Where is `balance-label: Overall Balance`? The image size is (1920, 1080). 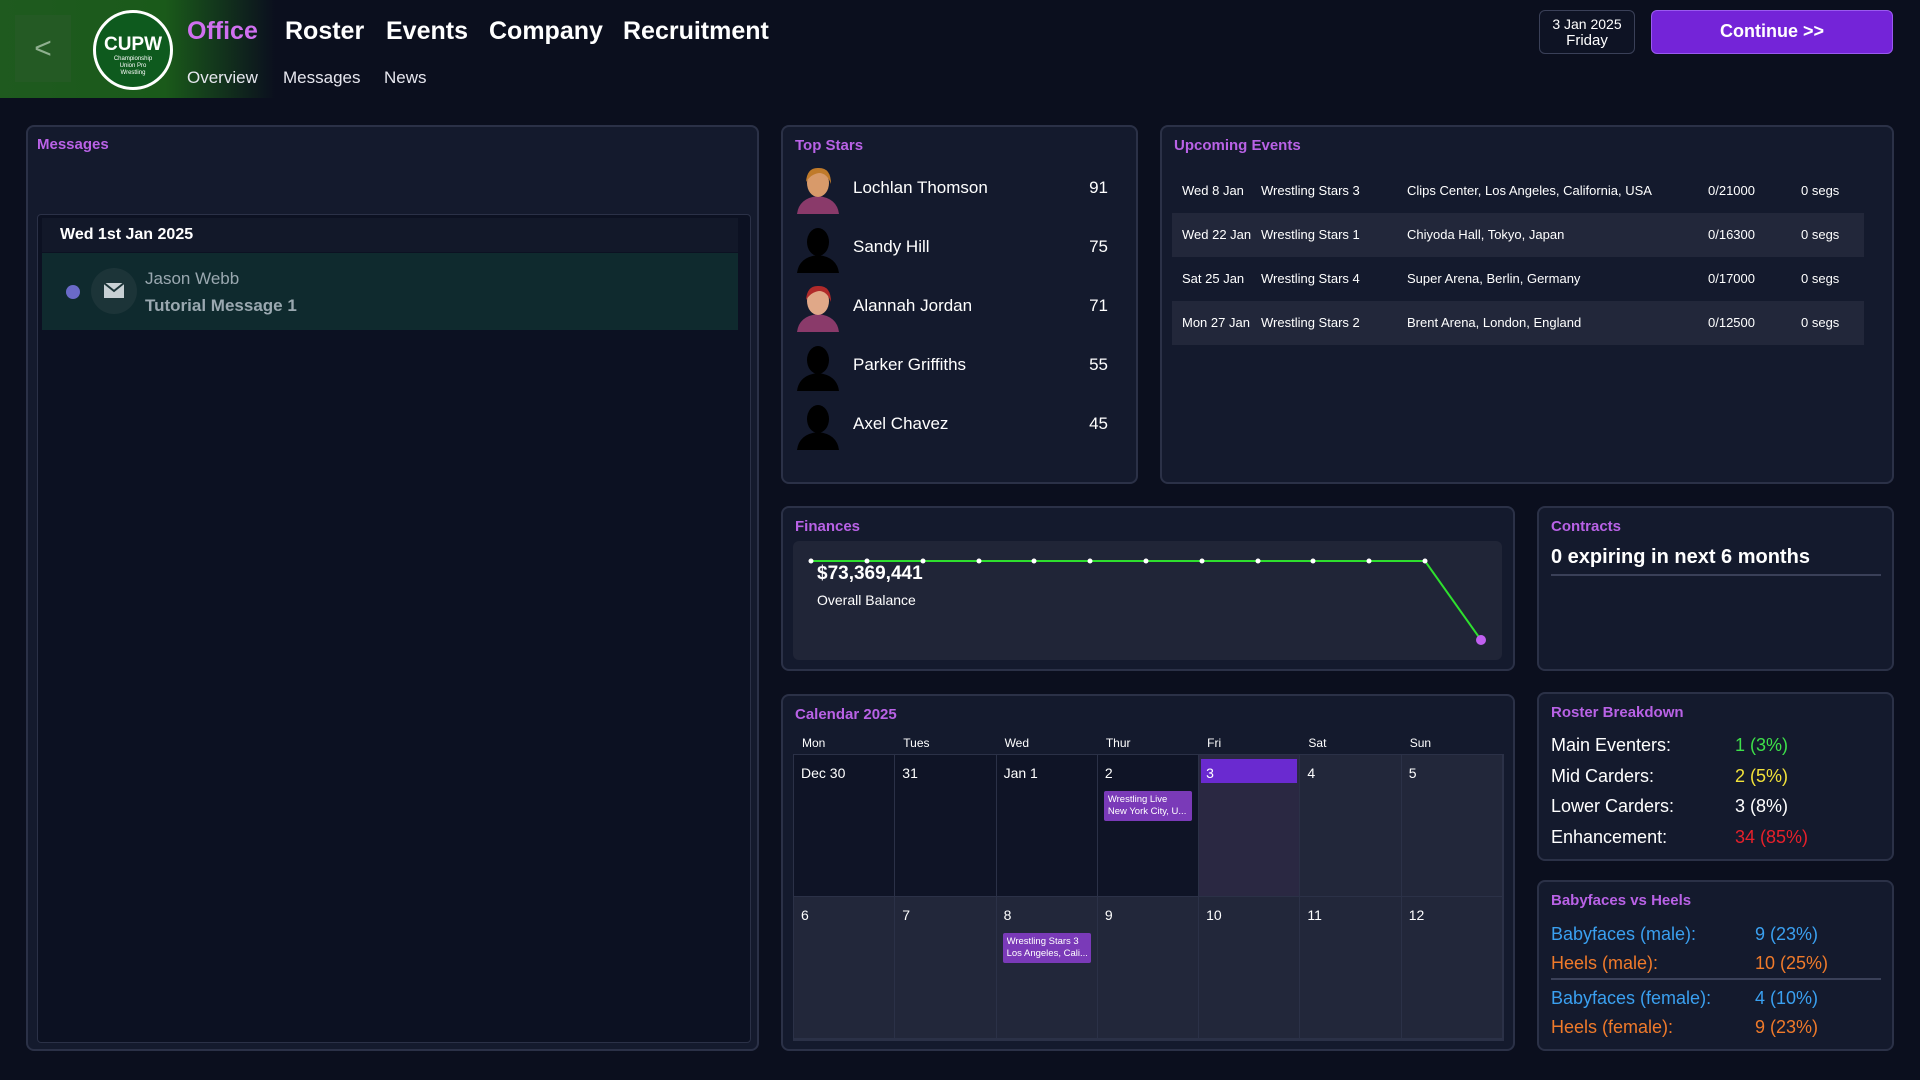
balance-label: Overall Balance is located at coordinates (866, 600).